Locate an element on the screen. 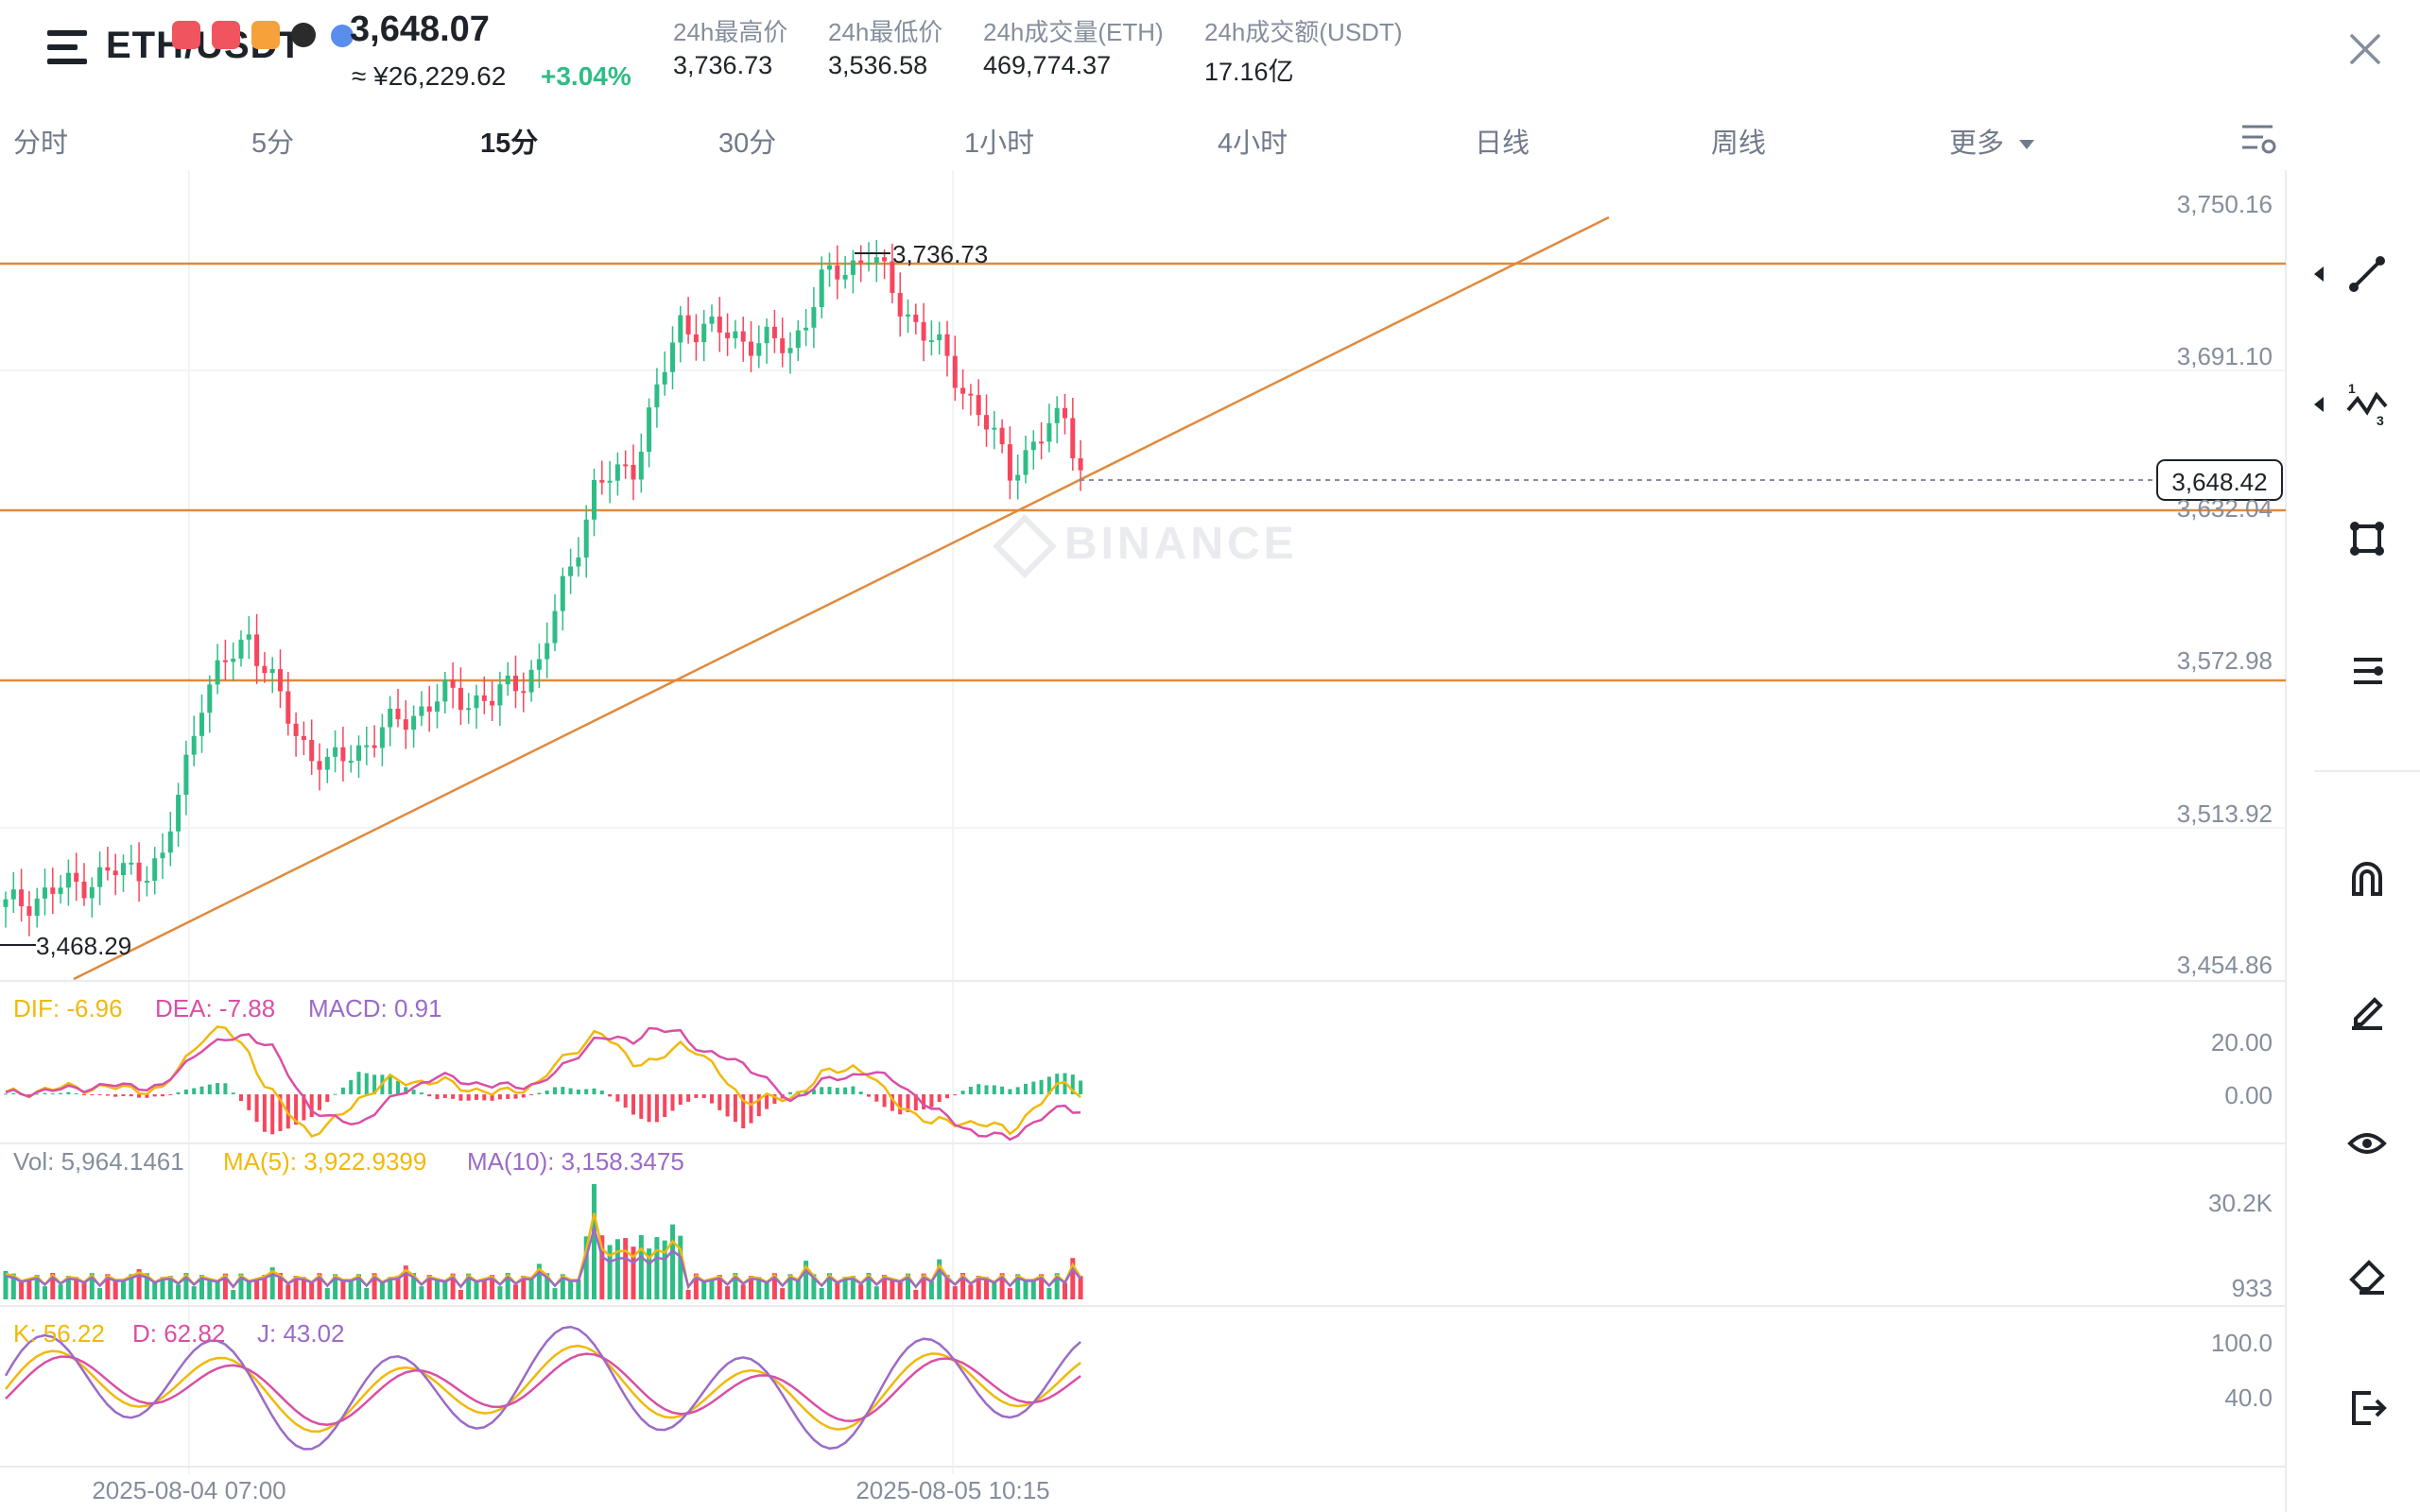 Image resolution: width=2420 pixels, height=1512 pixels. exit-icon is located at coordinates (2369, 1408).